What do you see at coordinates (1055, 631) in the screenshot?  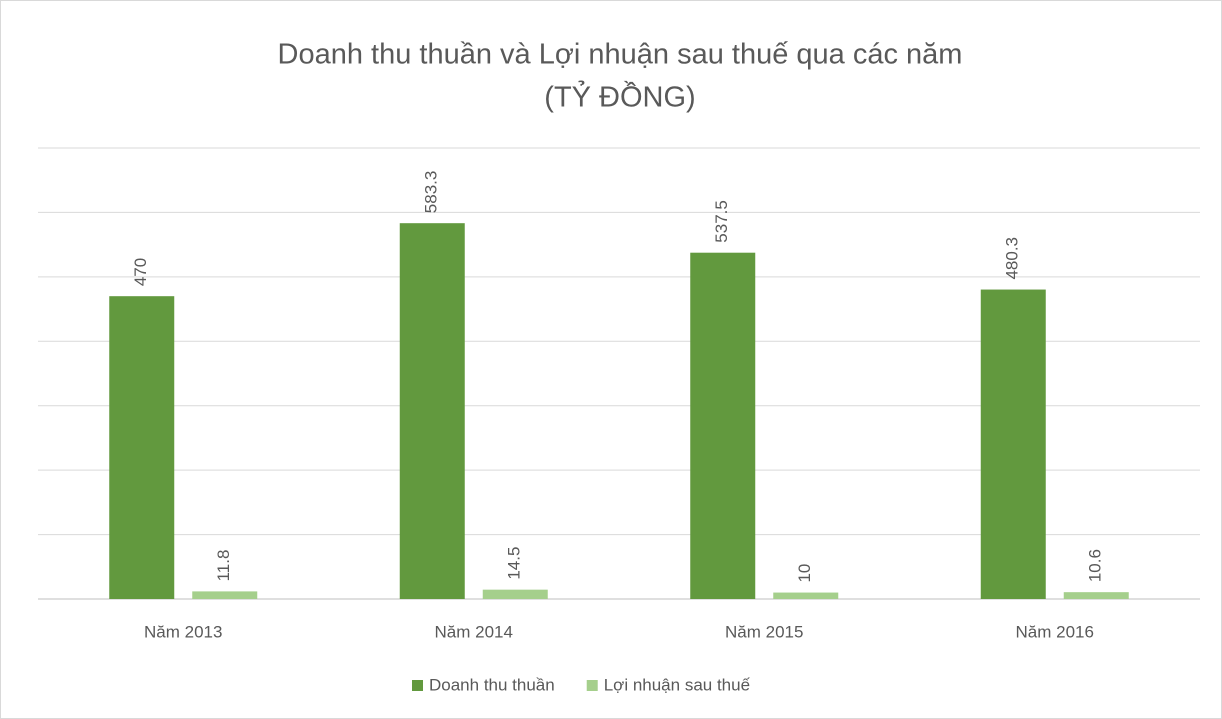 I see `x-tick-label: Năm 2016` at bounding box center [1055, 631].